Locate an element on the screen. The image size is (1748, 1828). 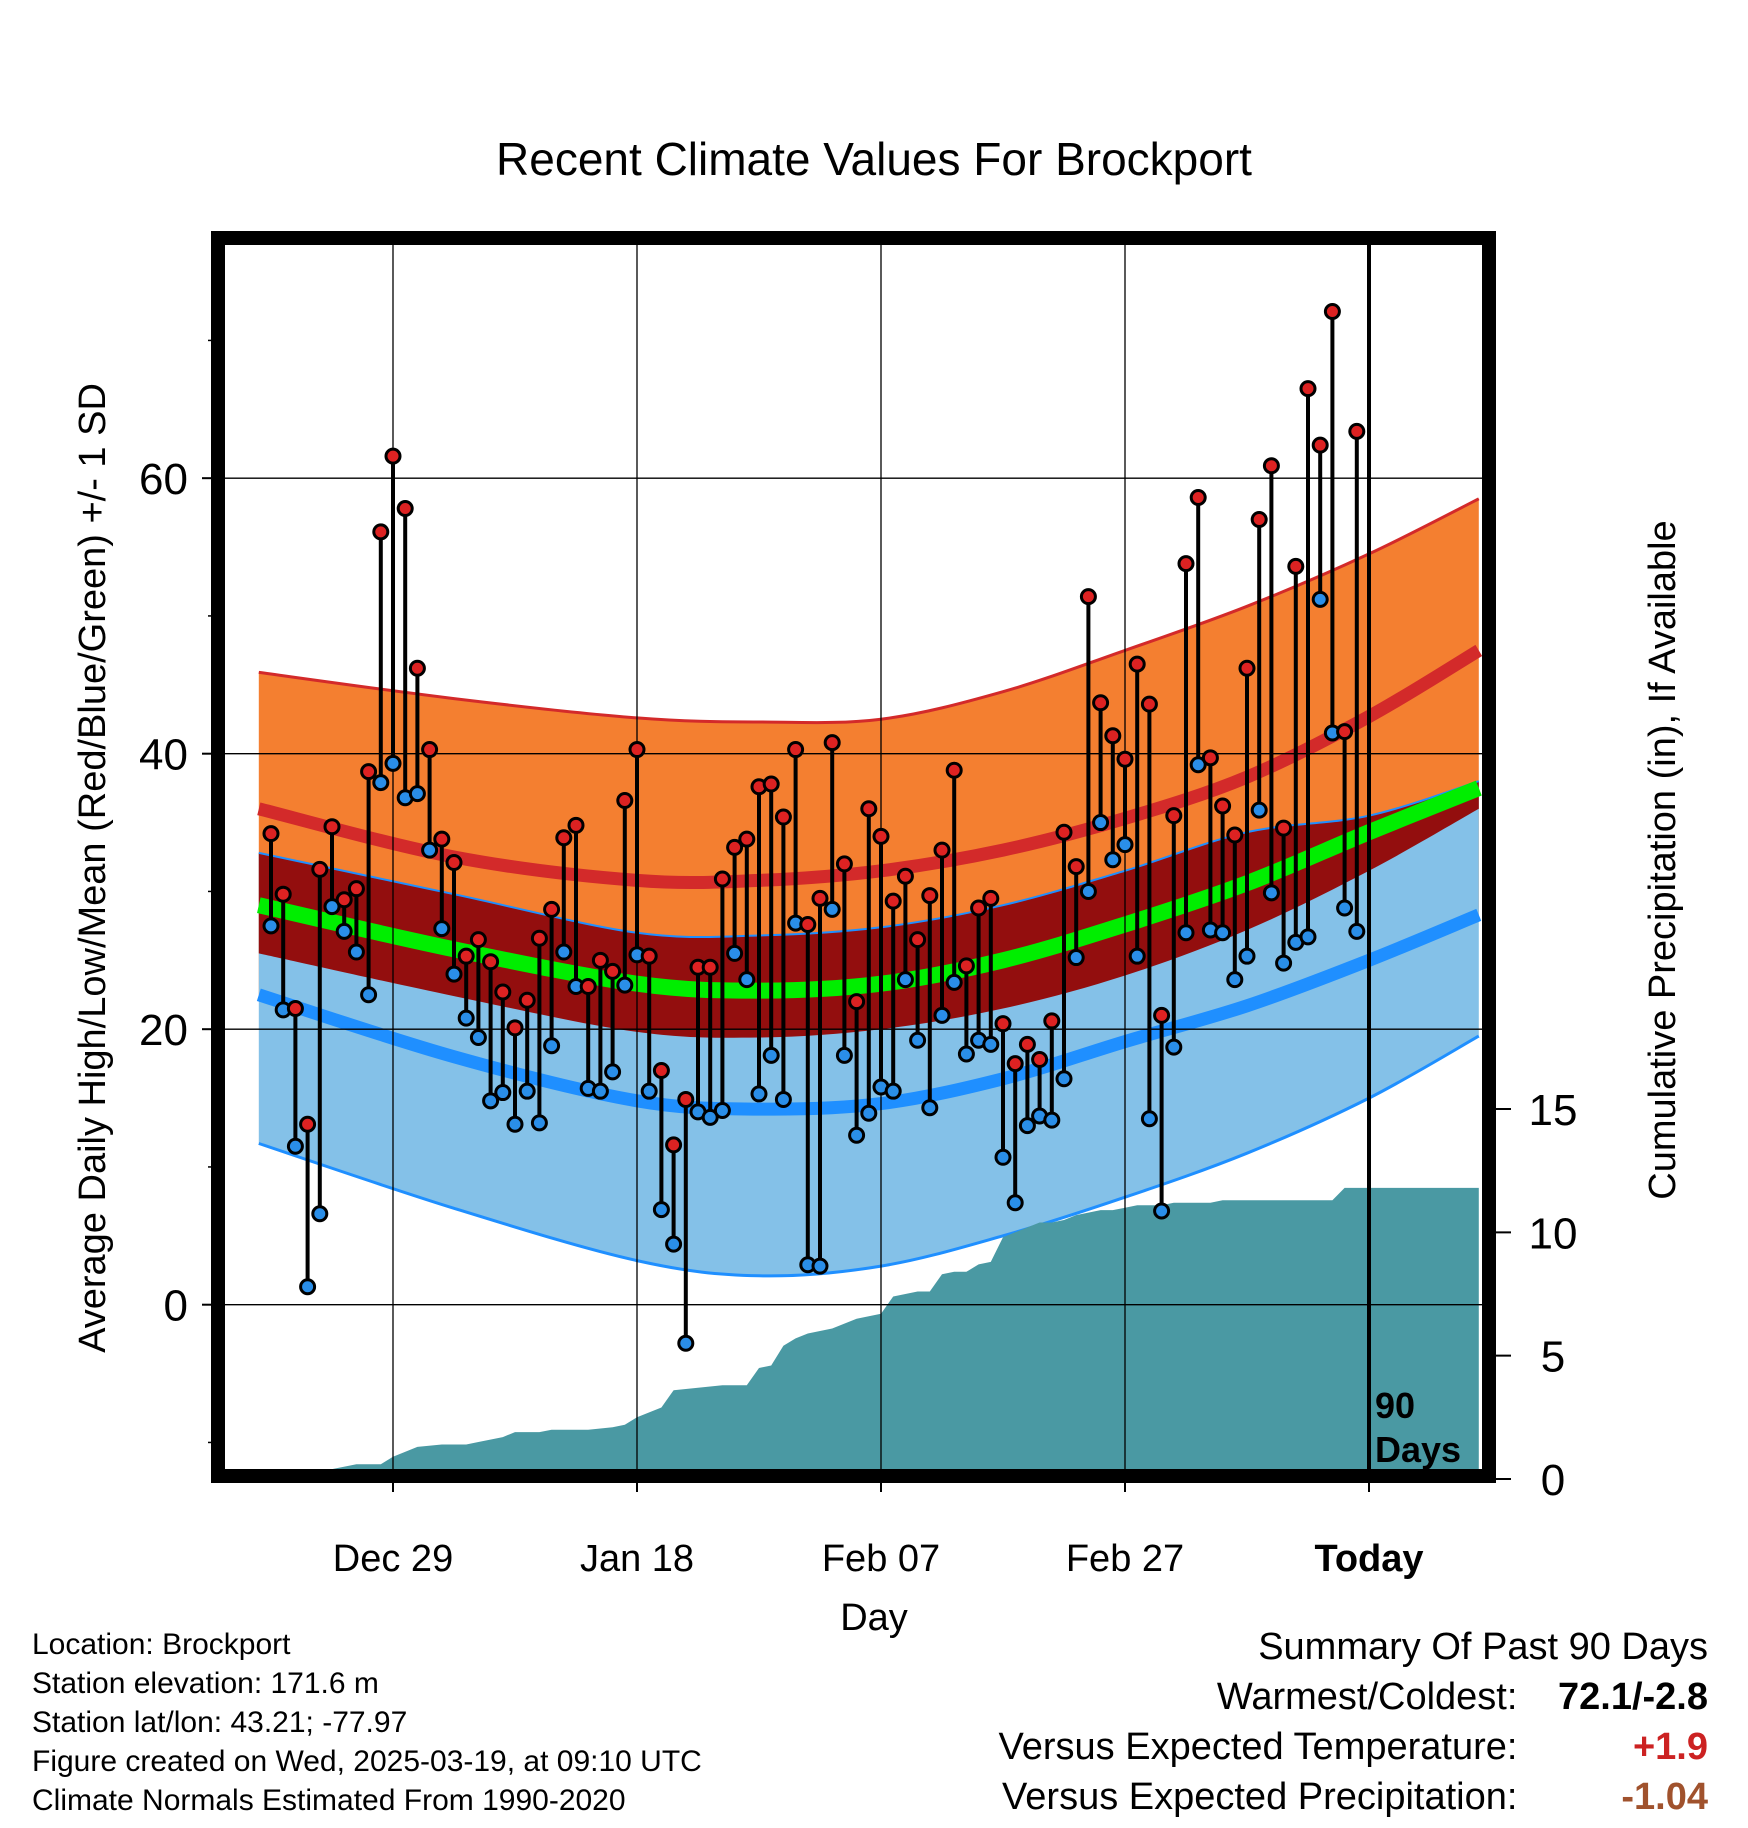
today-marker-label: 90 is located at coordinates (1395, 1405).